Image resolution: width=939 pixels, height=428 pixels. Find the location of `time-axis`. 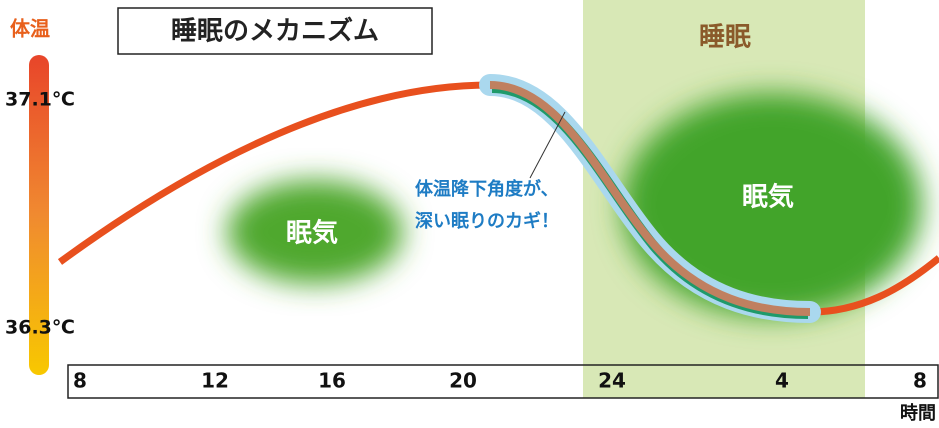

time-axis is located at coordinates (503, 381).